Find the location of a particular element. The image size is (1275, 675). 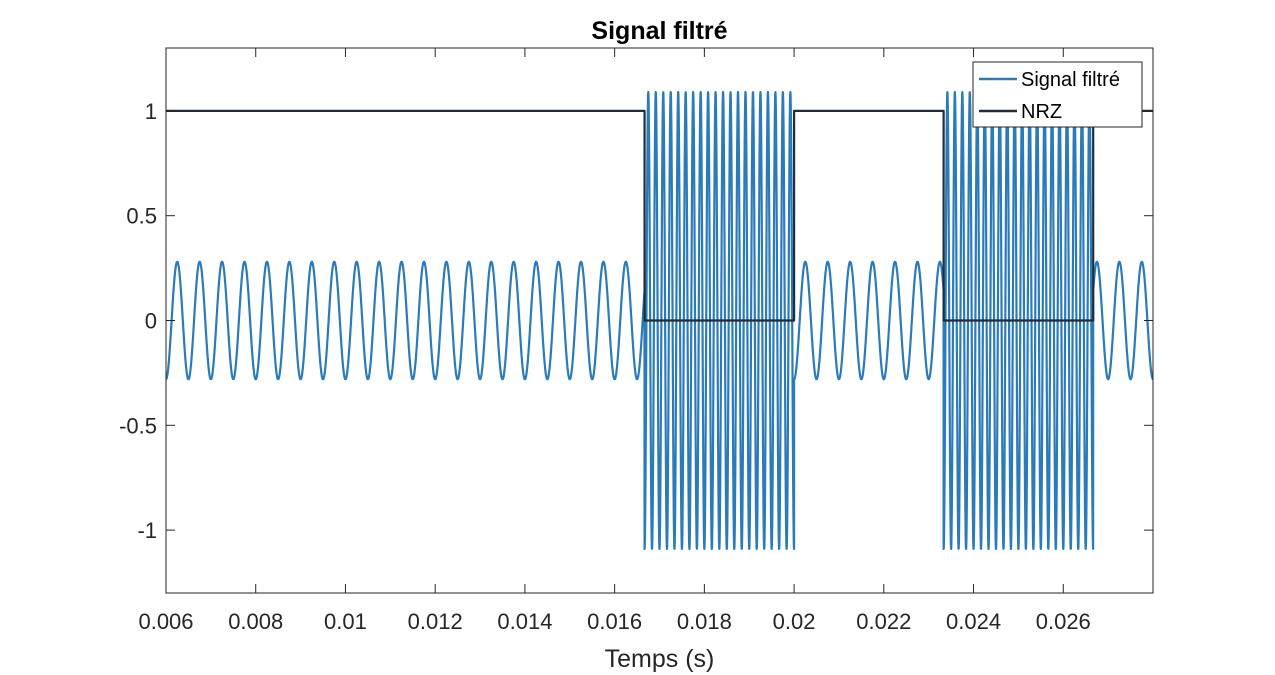

legend-box is located at coordinates (1057, 94).